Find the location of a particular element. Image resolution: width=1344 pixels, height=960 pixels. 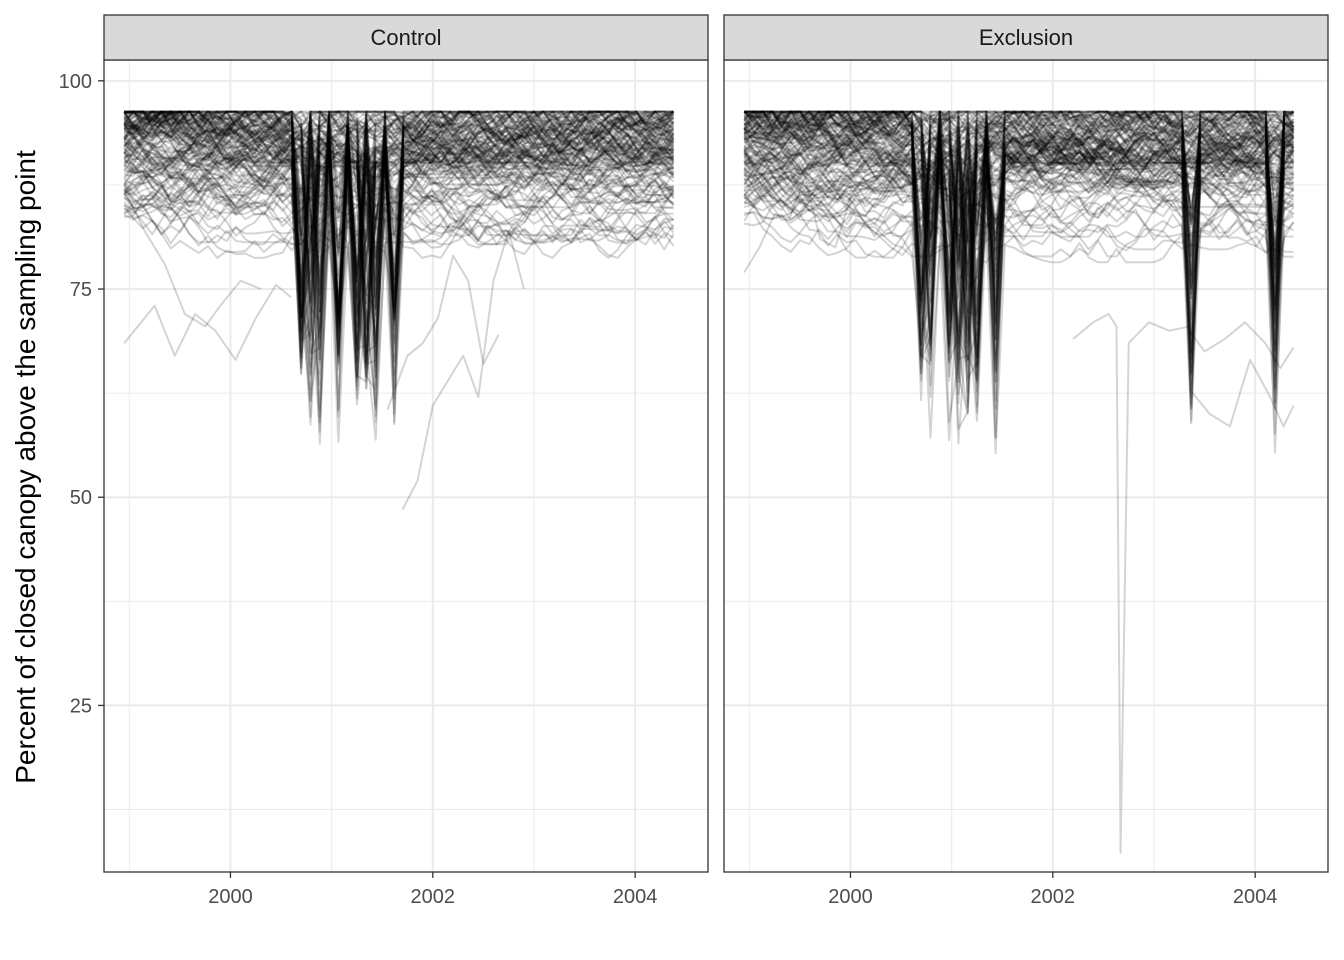

y-tick-label: 100 is located at coordinates (75, 82).